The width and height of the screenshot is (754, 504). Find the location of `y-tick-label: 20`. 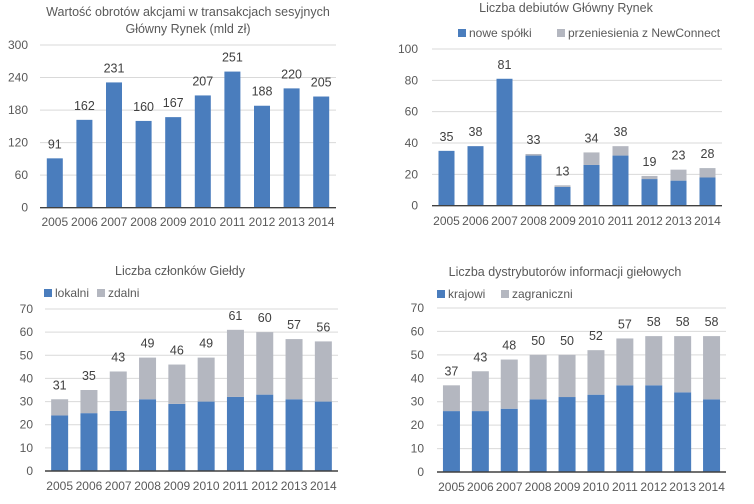

y-tick-label: 20 is located at coordinates (412, 174).